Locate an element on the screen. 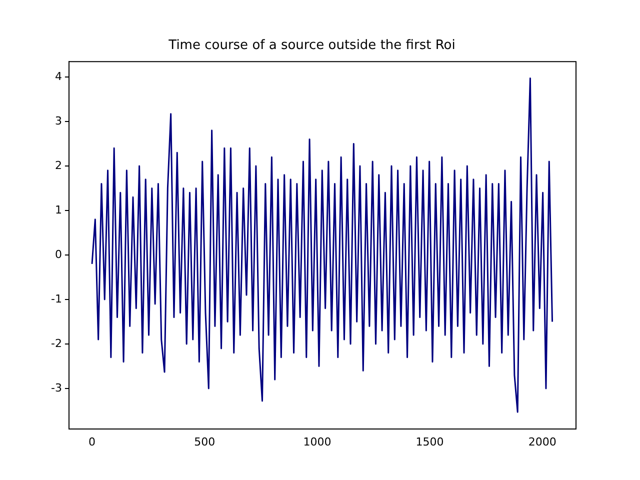 The width and height of the screenshot is (640, 480). x-tick-label: 1000 is located at coordinates (317, 441).